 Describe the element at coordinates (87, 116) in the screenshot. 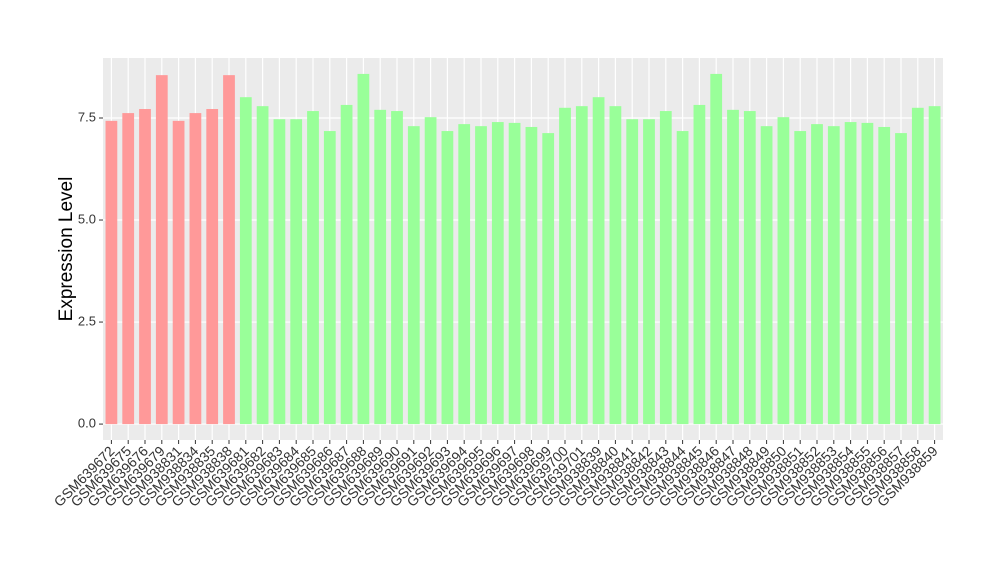

I see `y-tick-label: 7.5` at that location.